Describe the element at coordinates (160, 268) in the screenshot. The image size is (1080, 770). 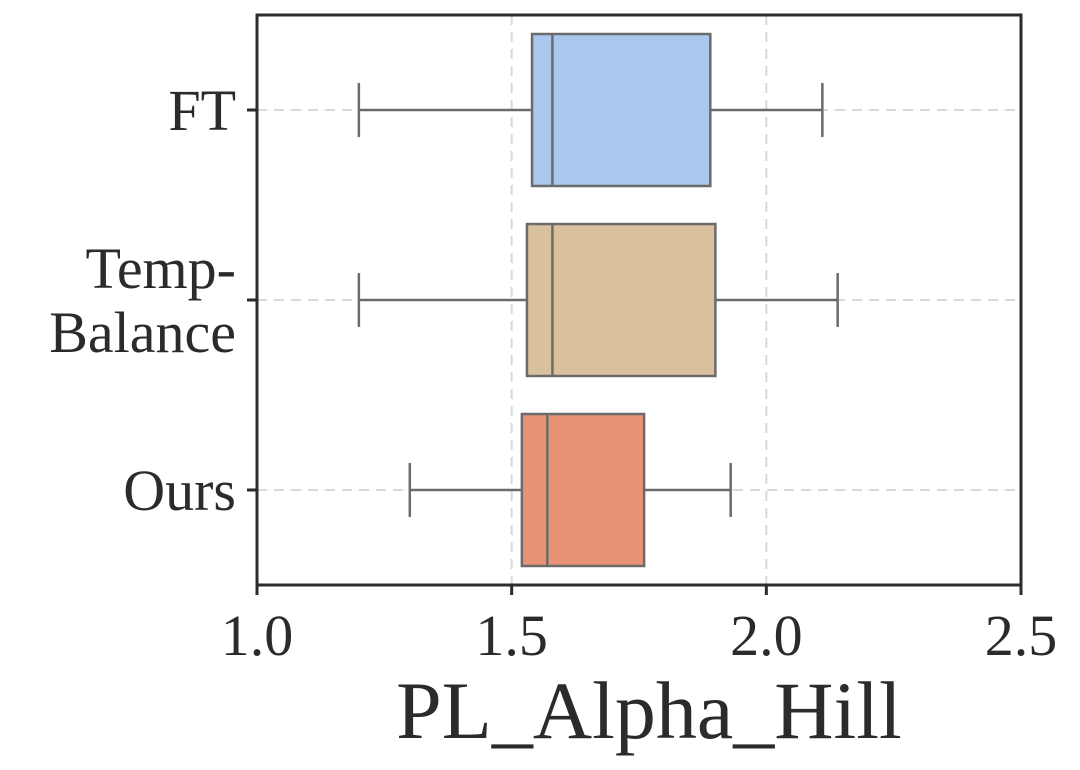
I see `y-tick-label: Temp-` at that location.